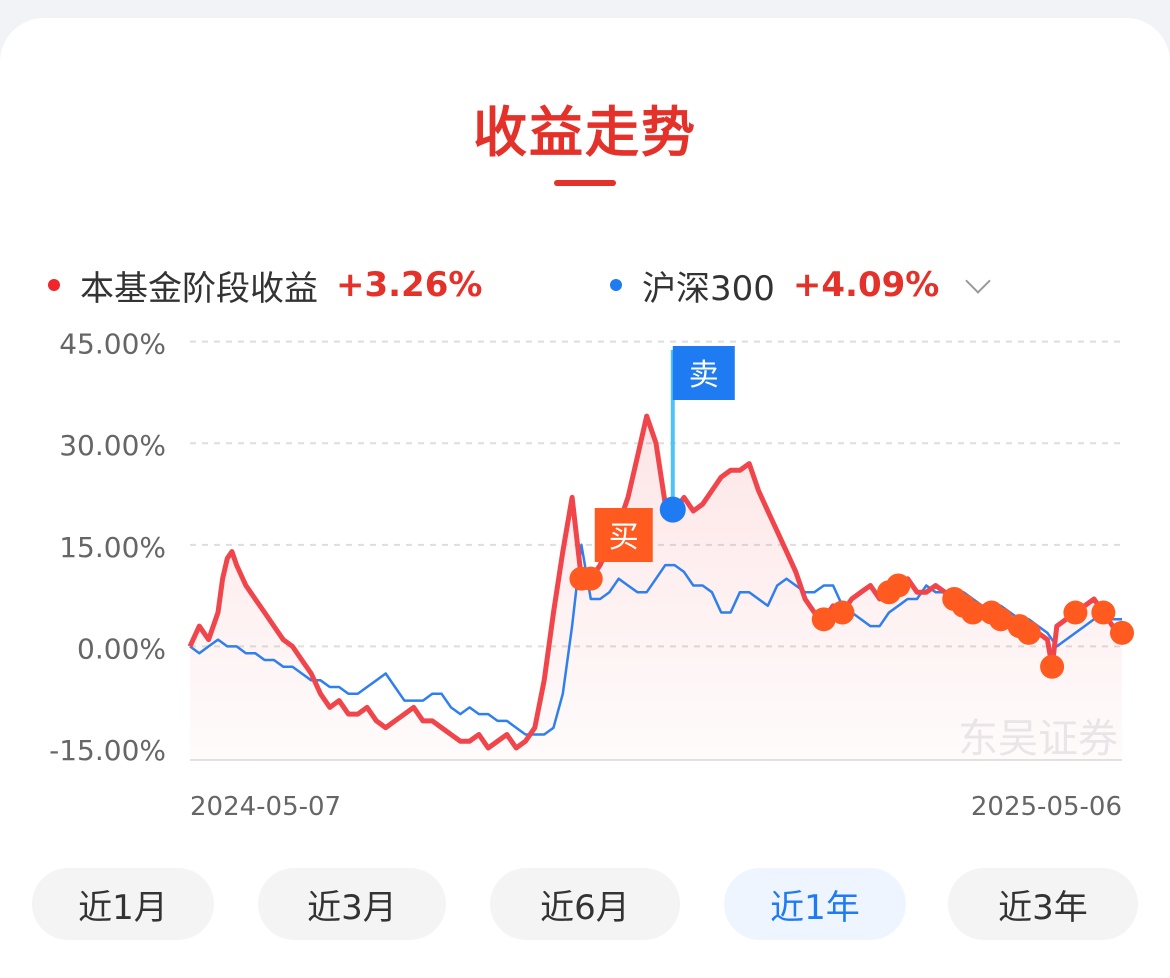  I want to click on x-end-label: 2025-05-06, so click(1046, 807).